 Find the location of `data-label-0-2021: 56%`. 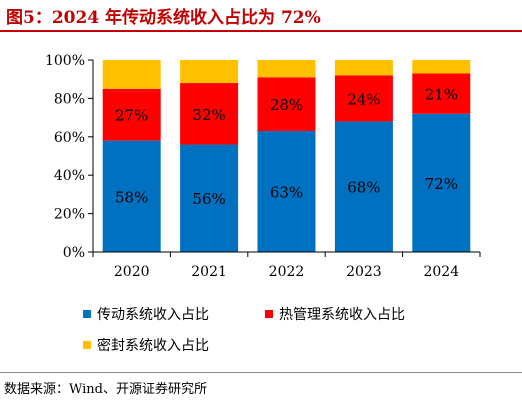

data-label-0-2021: 56% is located at coordinates (208, 199).